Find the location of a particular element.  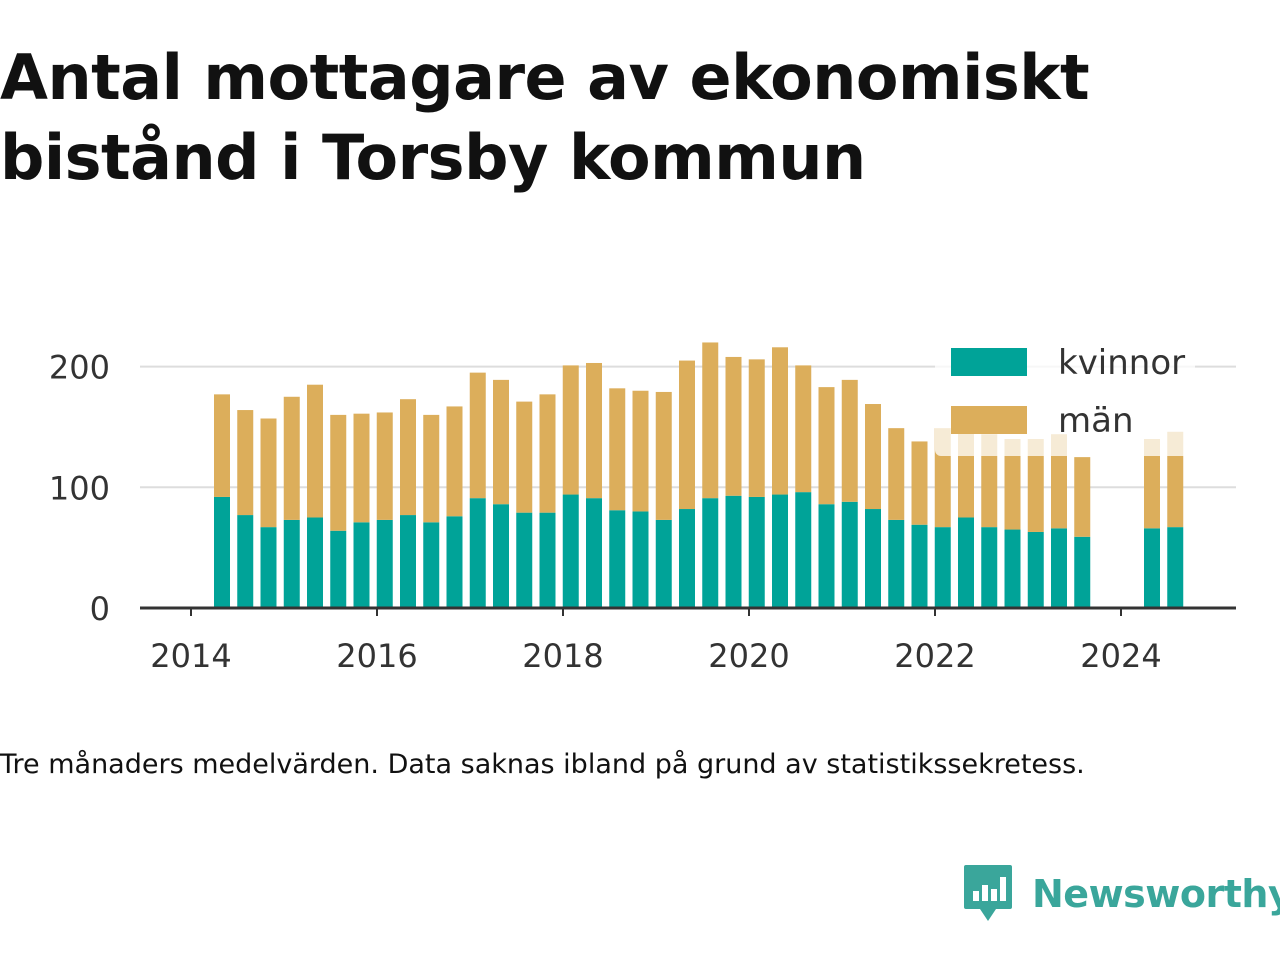

newsworthy-logo: Newsworthy is located at coordinates (1121, 894).